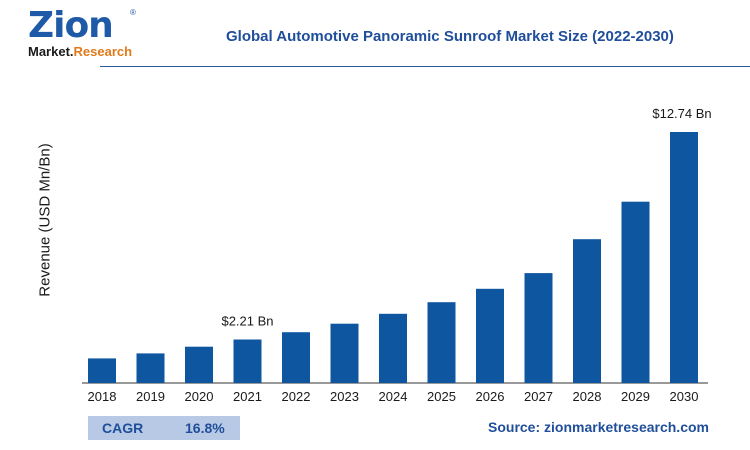 This screenshot has width=750, height=450. What do you see at coordinates (103, 51) in the screenshot?
I see `logo-subtitle-b: Research` at bounding box center [103, 51].